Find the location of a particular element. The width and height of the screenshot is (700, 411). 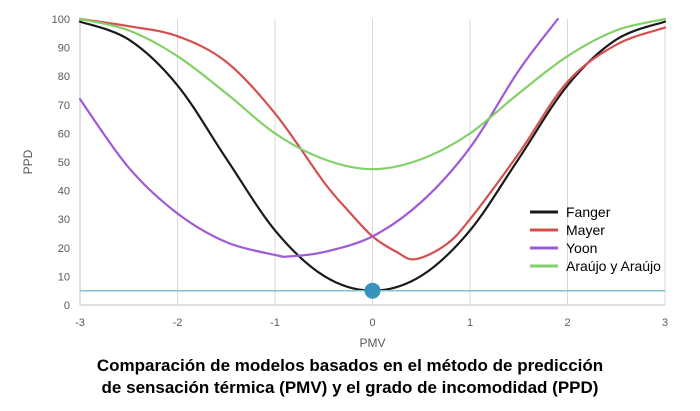

x-tick-label: 0 is located at coordinates (372, 323).